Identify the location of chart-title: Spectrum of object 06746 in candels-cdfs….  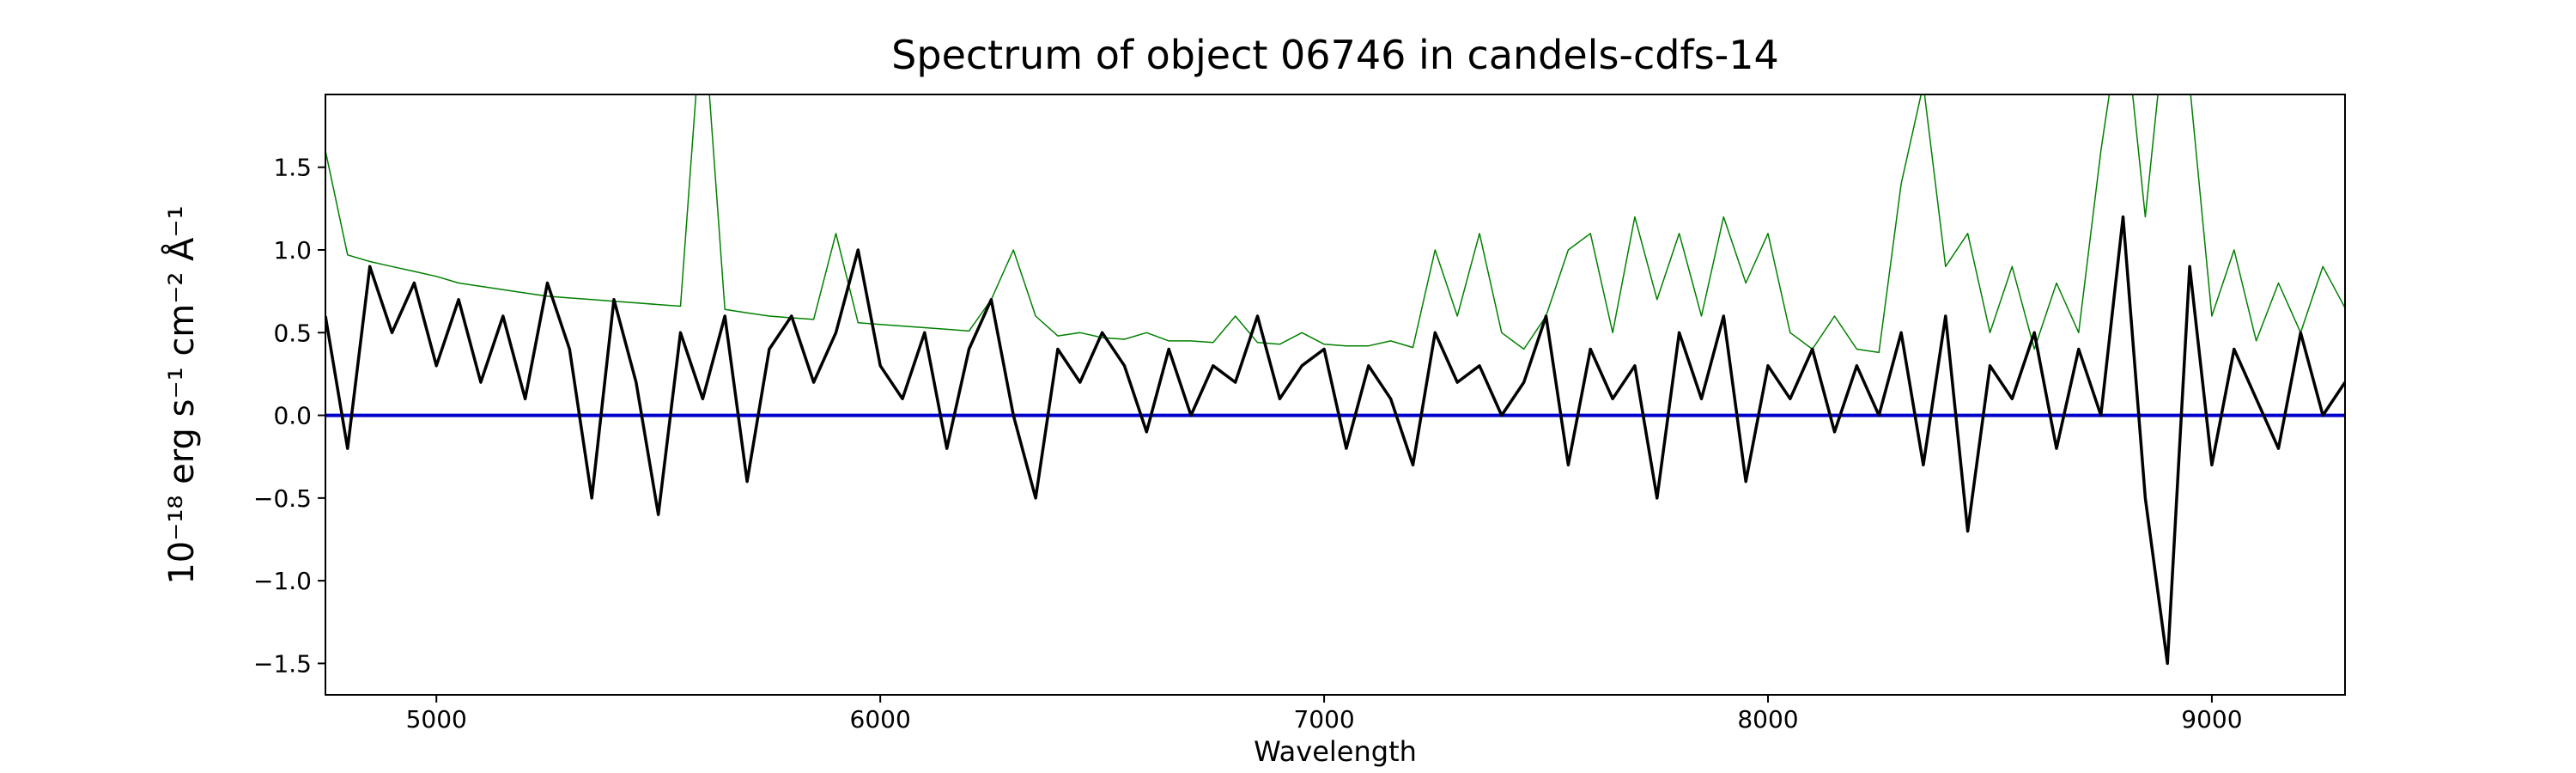
(1335, 55).